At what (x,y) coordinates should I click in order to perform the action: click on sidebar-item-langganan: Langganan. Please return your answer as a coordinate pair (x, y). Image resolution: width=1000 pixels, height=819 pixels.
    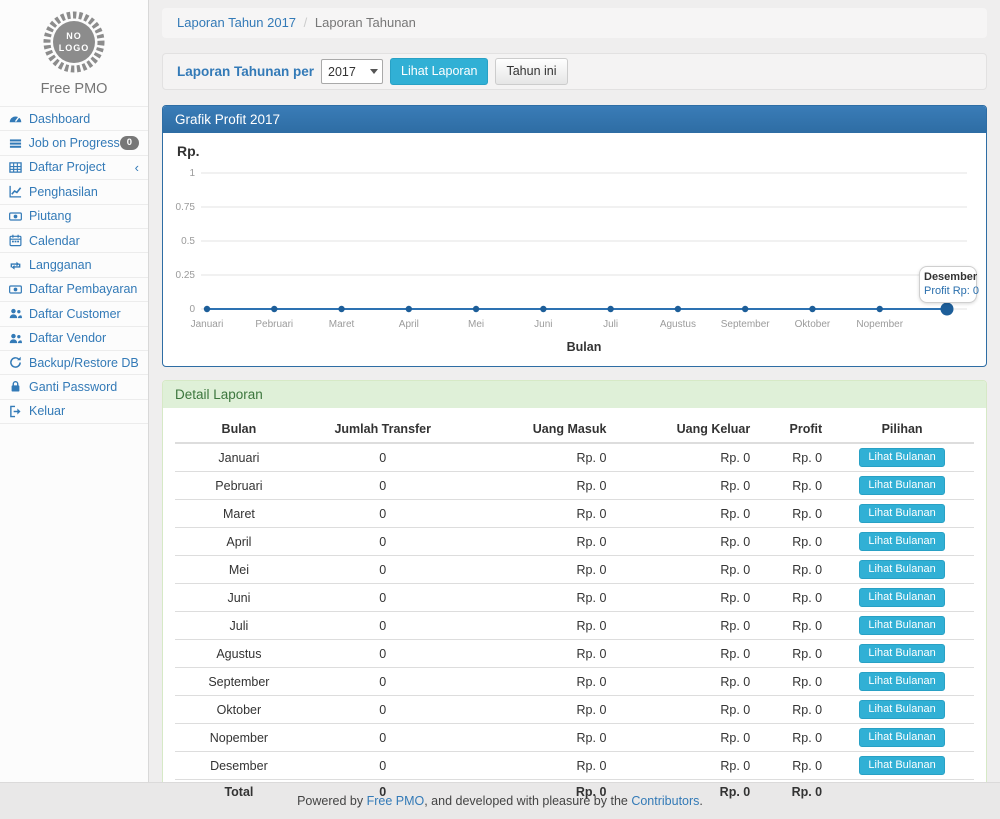
    Looking at the image, I should click on (74, 265).